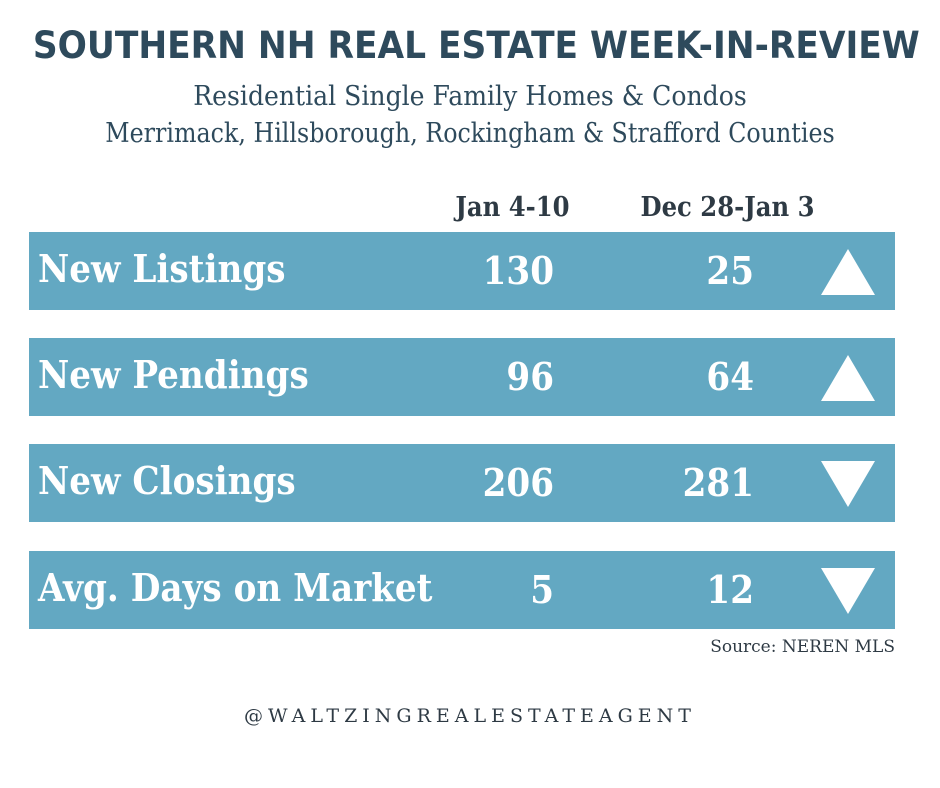 This screenshot has height=788, width=940. Describe the element at coordinates (730, 376) in the screenshot. I see `stat-previous-value: 64` at that location.